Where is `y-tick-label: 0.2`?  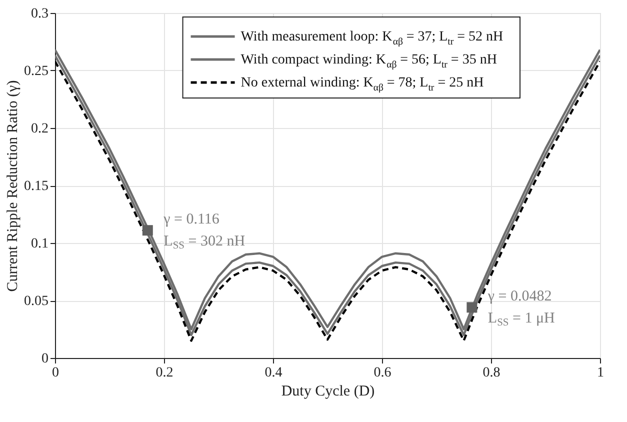 y-tick-label: 0.2 is located at coordinates (39, 129).